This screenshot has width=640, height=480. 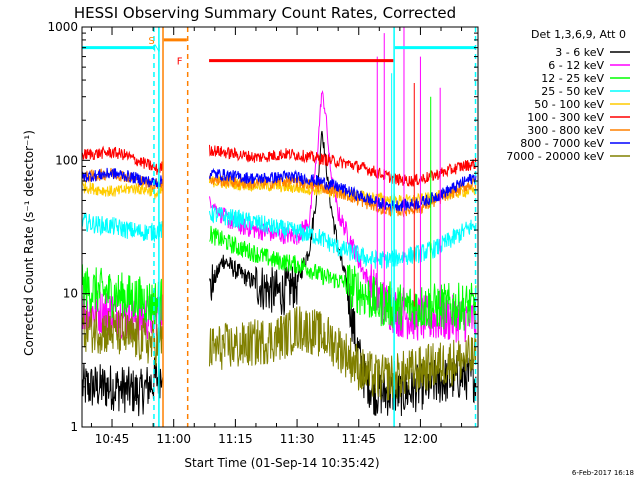 What do you see at coordinates (74, 427) in the screenshot?
I see `y-tick-label: 1` at bounding box center [74, 427].